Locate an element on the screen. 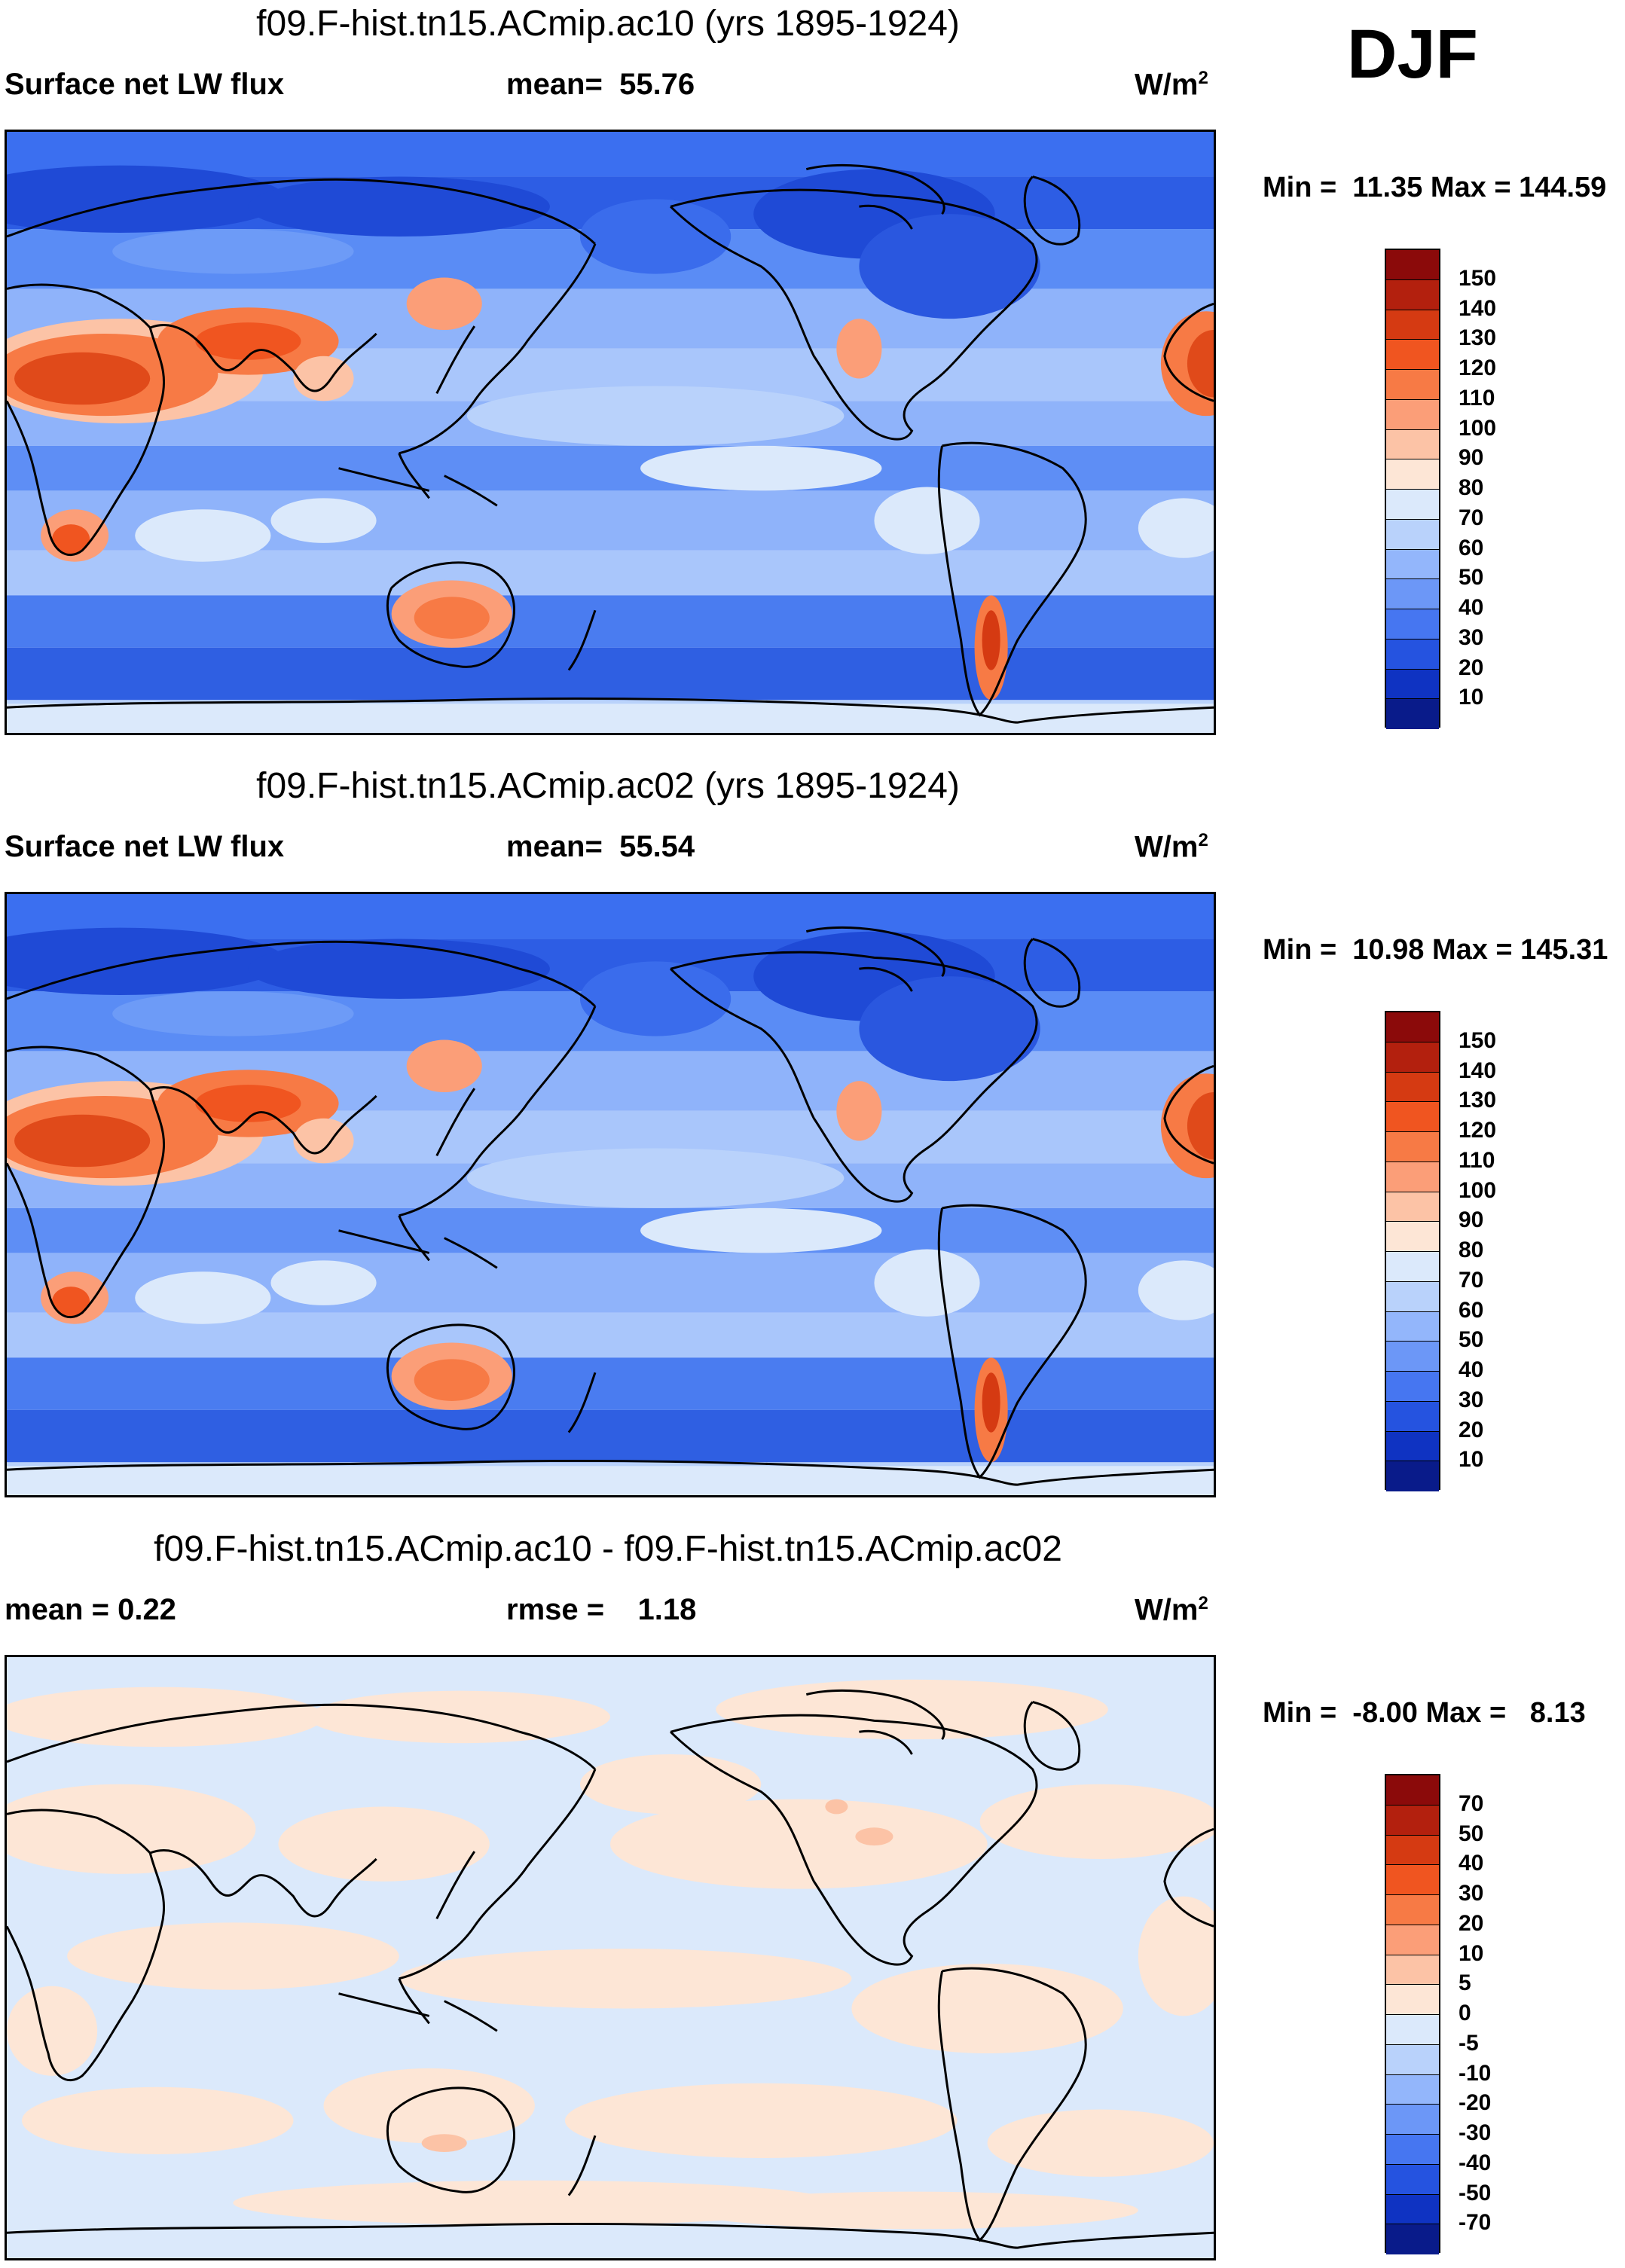  colorbar-tick-label: -50 is located at coordinates (1475, 2192).